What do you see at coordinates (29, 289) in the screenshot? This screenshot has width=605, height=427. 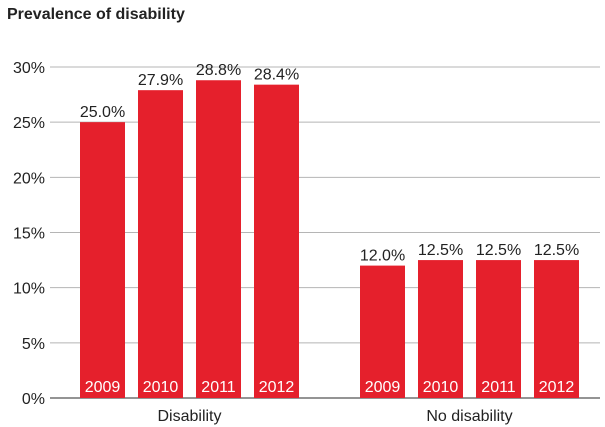 I see `y-tick-label: 10%` at bounding box center [29, 289].